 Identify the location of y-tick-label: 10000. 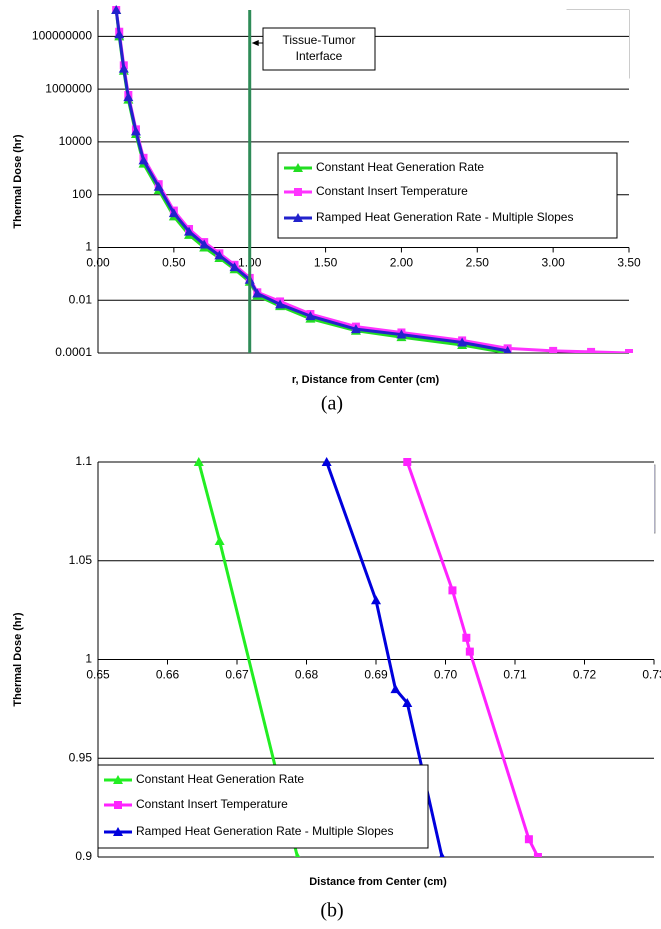
(76, 141).